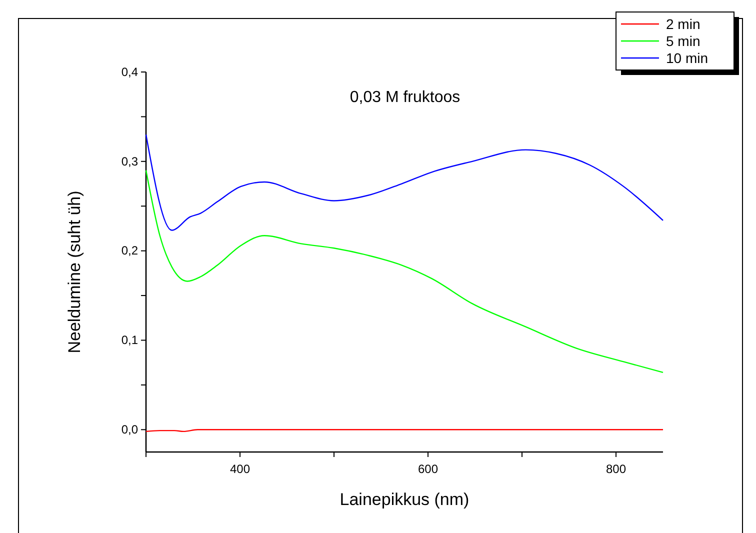 This screenshot has width=756, height=533. What do you see at coordinates (129, 429) in the screenshot?
I see `y-tick-label: 0,0` at bounding box center [129, 429].